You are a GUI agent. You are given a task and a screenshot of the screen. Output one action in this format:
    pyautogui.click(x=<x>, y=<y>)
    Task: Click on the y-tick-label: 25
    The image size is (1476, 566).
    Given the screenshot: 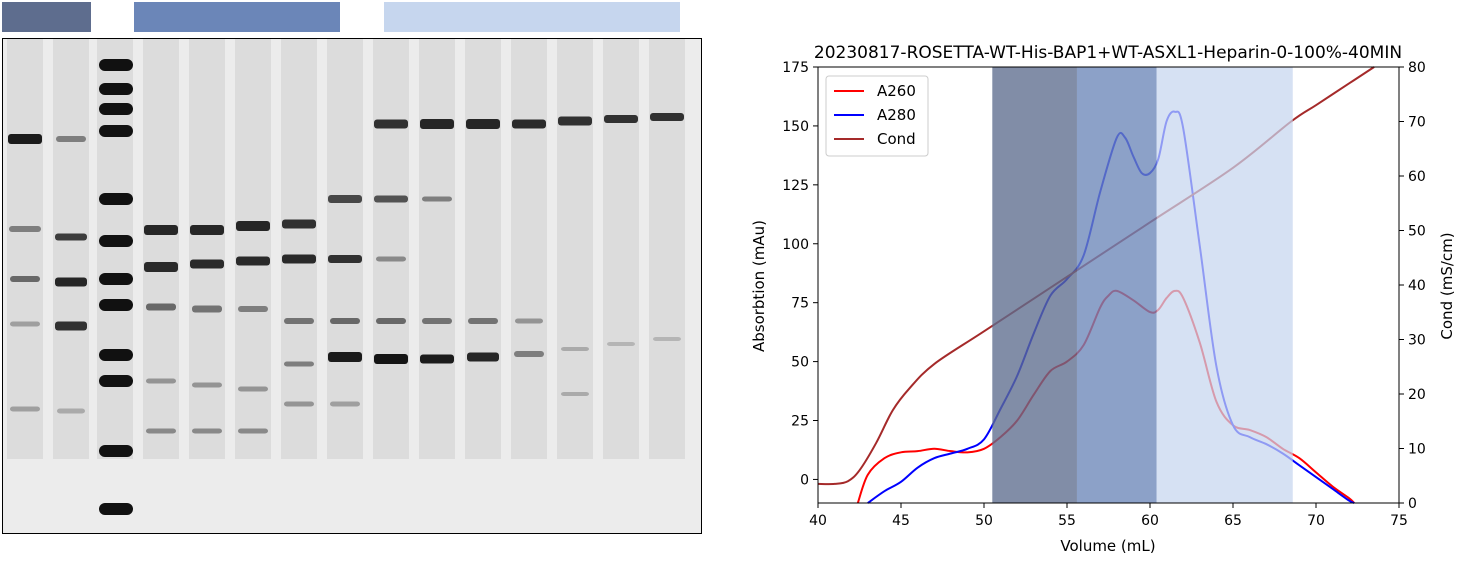 What is the action you would take?
    pyautogui.click(x=800, y=422)
    